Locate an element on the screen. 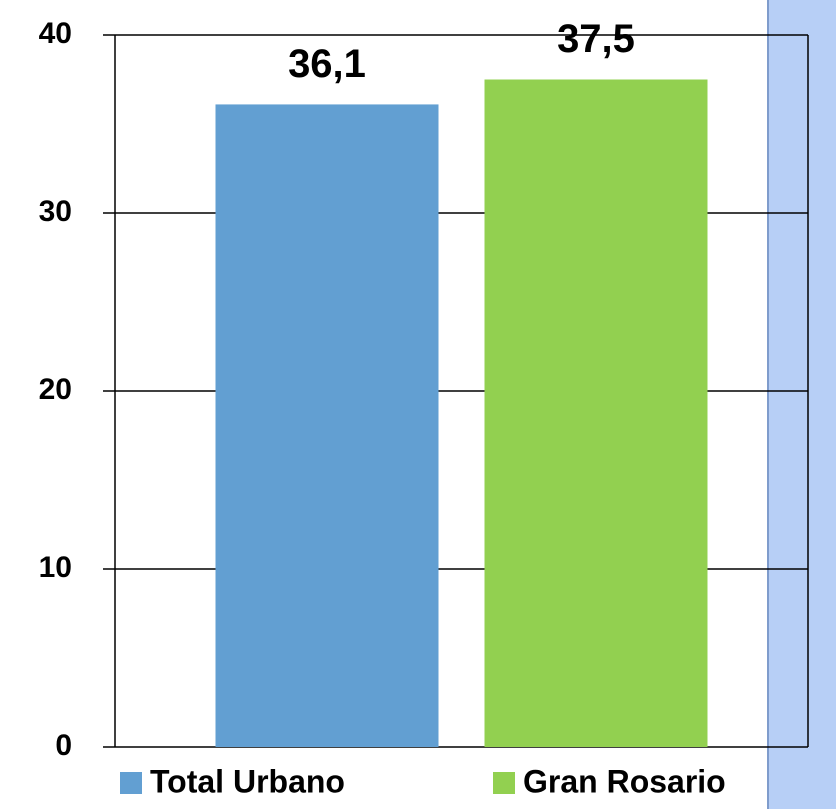 The height and width of the screenshot is (809, 836). value-label: 36,1 is located at coordinates (327, 64).